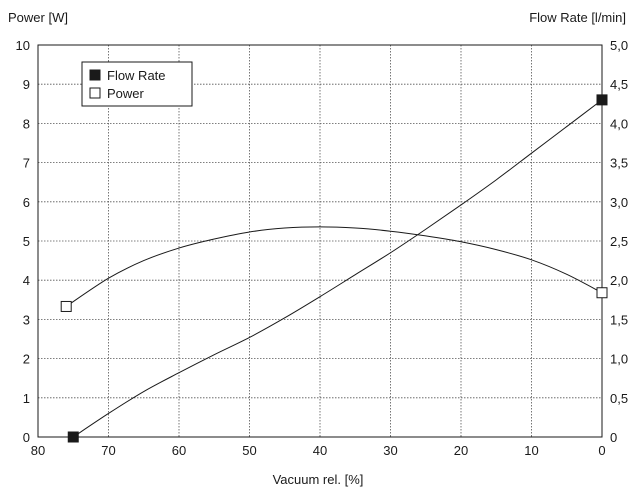 The height and width of the screenshot is (493, 634). Describe the element at coordinates (390, 450) in the screenshot. I see `x-tick-label: 30` at that location.